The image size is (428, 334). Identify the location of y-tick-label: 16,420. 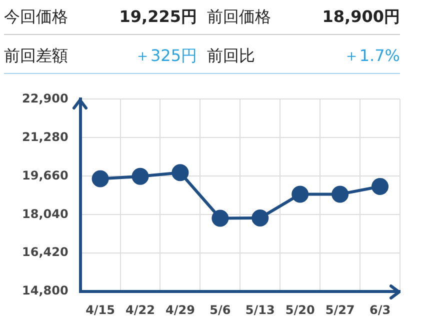
(45, 252).